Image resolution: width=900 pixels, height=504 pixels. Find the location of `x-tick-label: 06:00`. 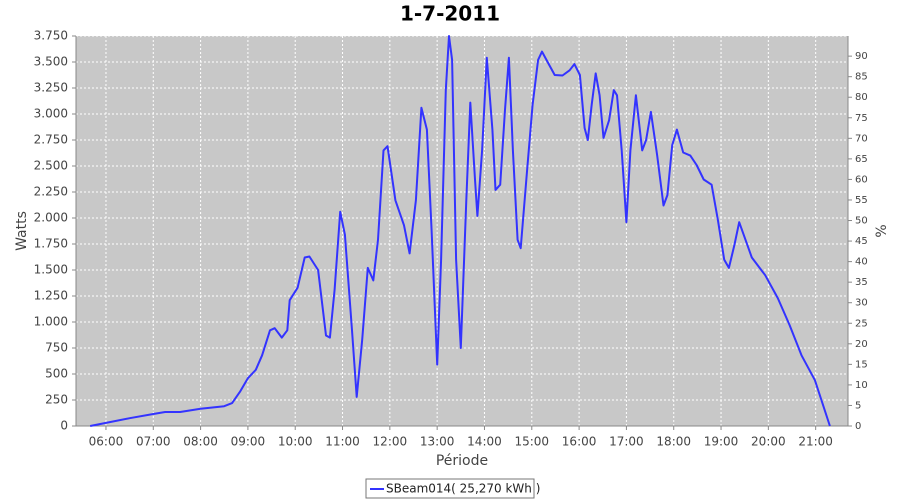

x-tick-label: 06:00 is located at coordinates (106, 442).